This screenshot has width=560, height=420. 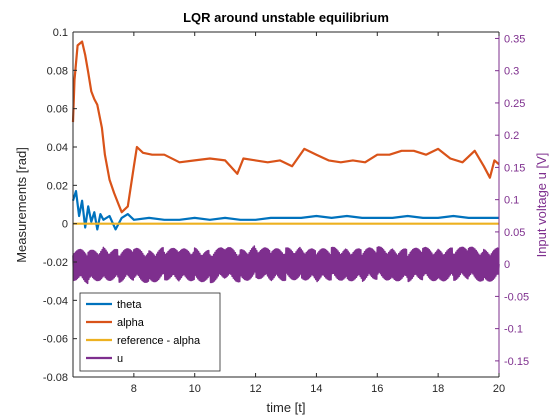 I want to click on x-tick-label: 16, so click(x=377, y=389).